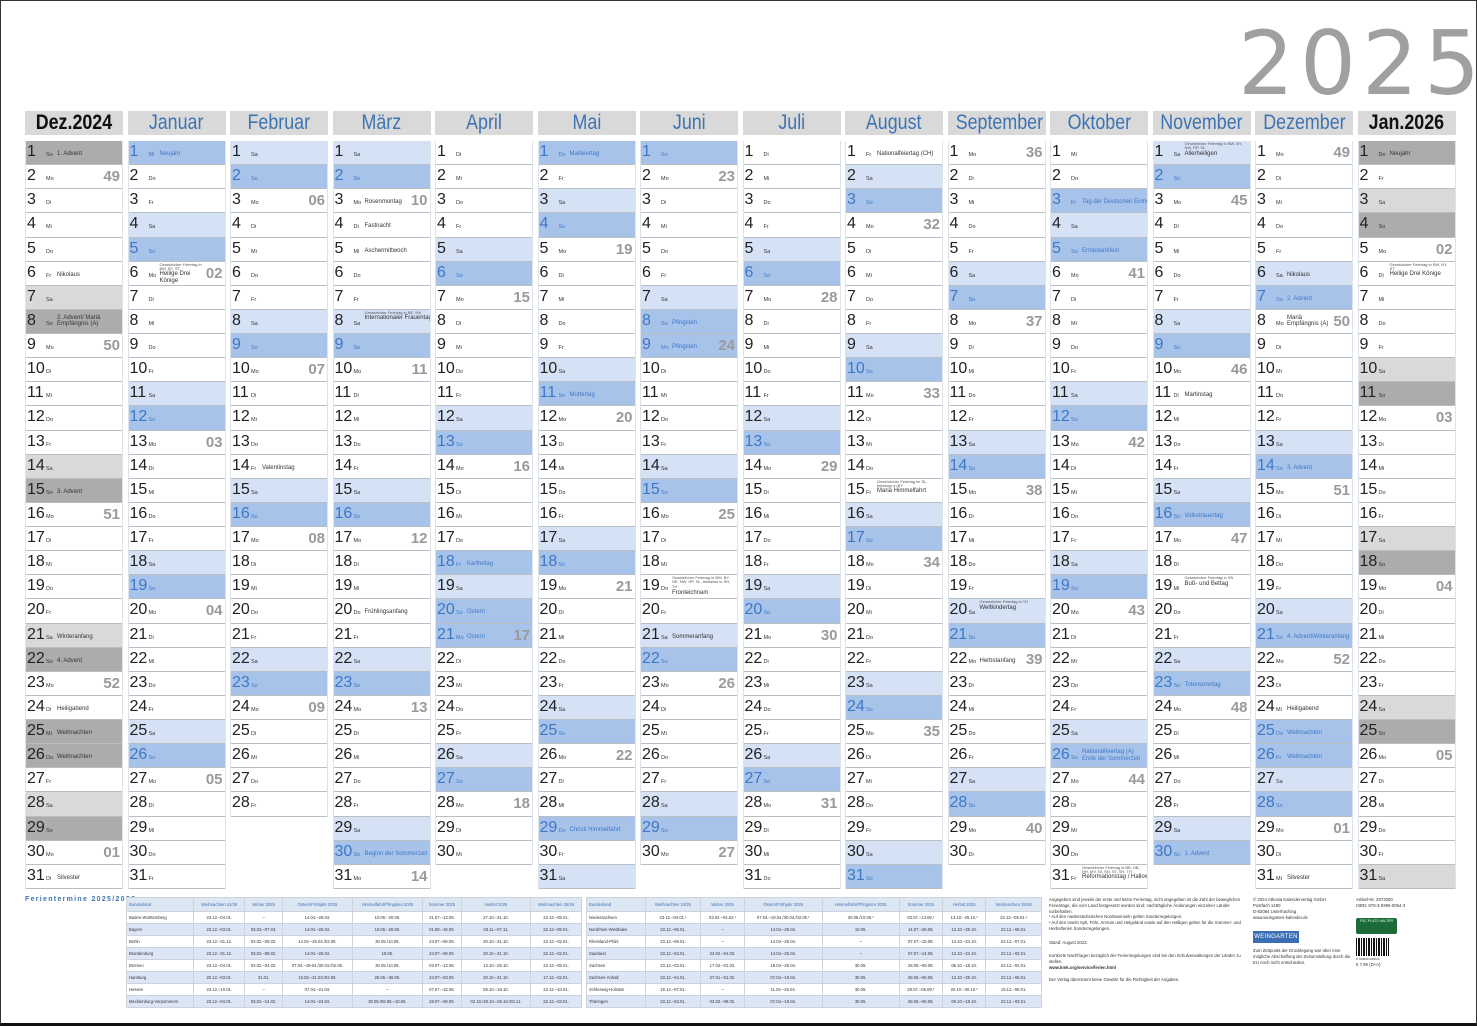 The height and width of the screenshot is (1026, 1477). What do you see at coordinates (381, 225) in the screenshot?
I see `day-cell: 4 Di Fastnacht` at bounding box center [381, 225].